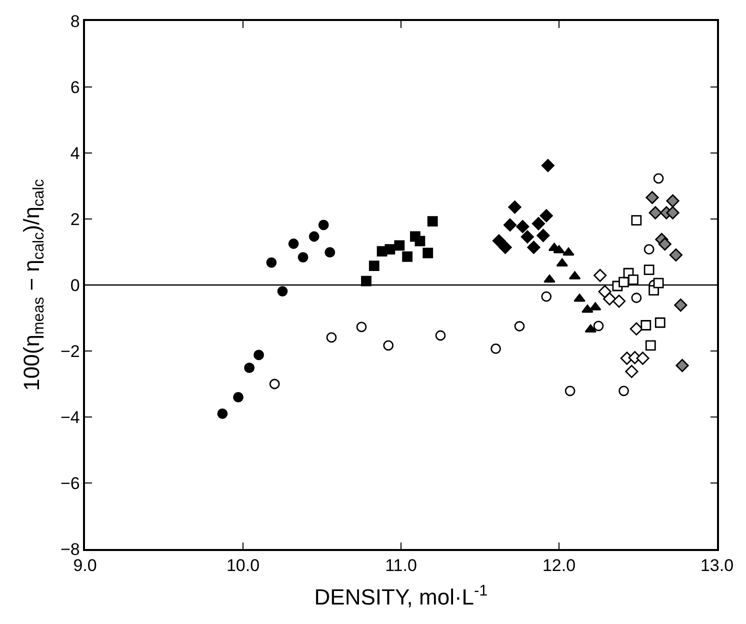 The width and height of the screenshot is (746, 624). Describe the element at coordinates (559, 566) in the screenshot. I see `x-tick-label: 12.0` at that location.